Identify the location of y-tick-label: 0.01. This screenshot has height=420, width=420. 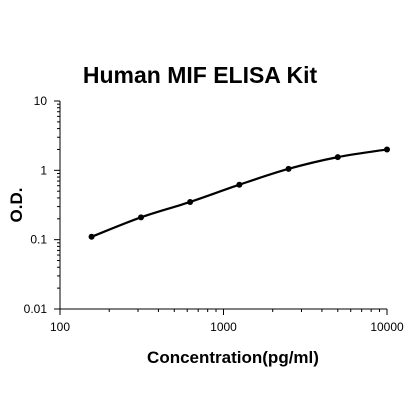
(36, 309).